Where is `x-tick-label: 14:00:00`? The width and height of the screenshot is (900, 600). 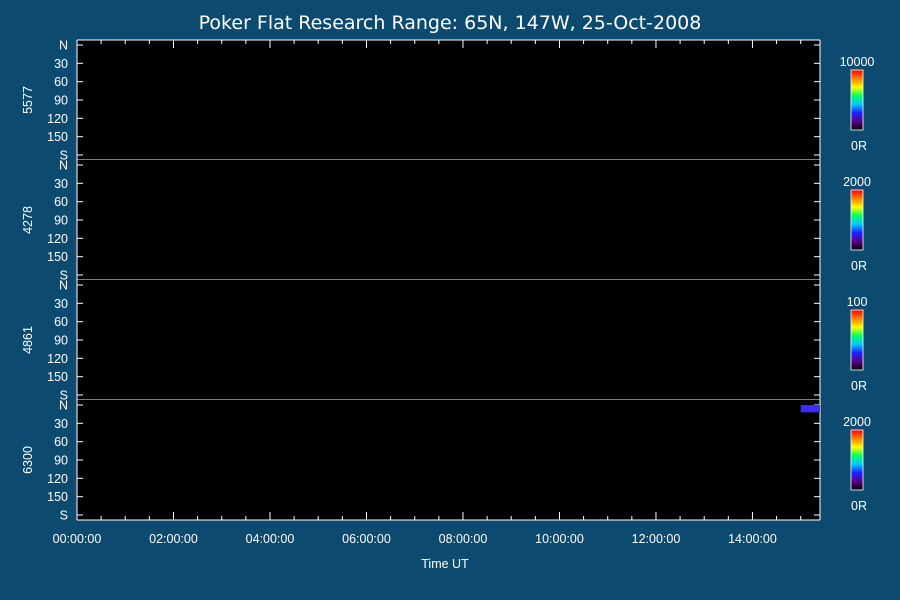 x-tick-label: 14:00:00 is located at coordinates (752, 539).